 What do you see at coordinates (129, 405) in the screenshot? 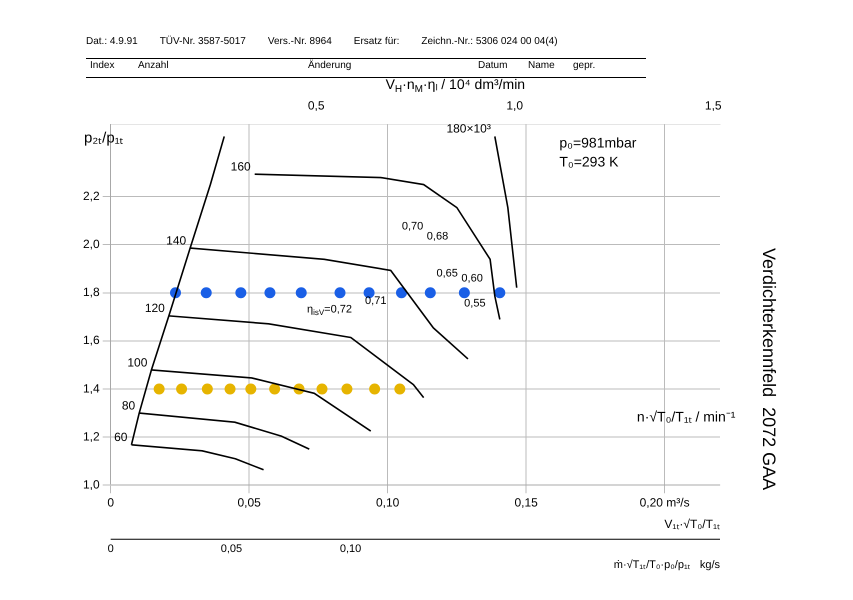
I see `series-label: 80` at bounding box center [129, 405].